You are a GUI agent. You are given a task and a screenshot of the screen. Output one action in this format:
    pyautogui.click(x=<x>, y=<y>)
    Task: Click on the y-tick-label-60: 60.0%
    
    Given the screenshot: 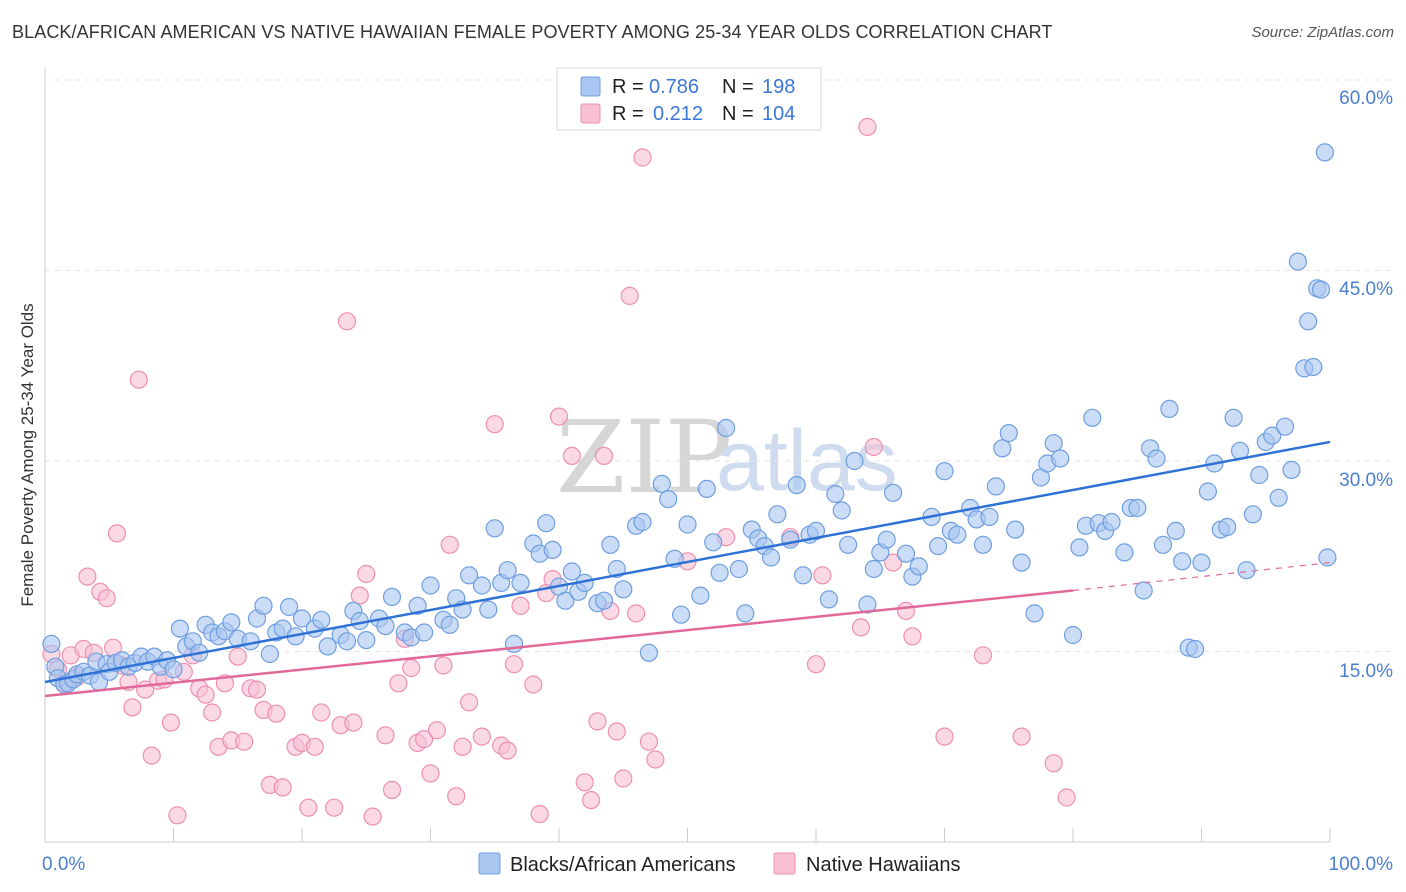 What is the action you would take?
    pyautogui.click(x=1366, y=98)
    